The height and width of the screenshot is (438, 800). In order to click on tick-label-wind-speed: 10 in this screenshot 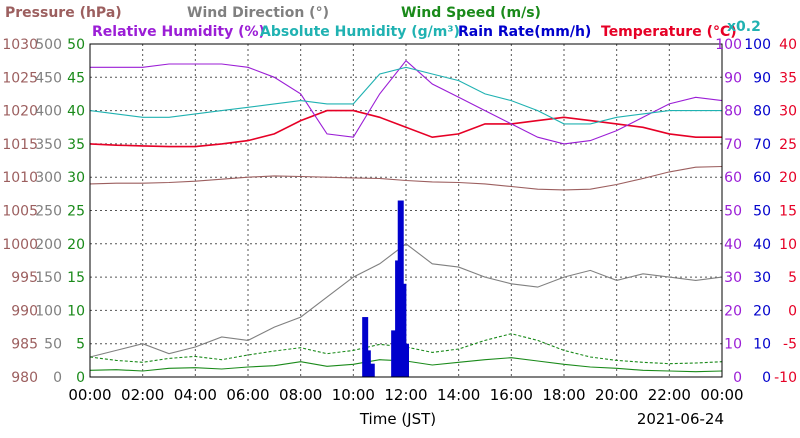, I will do `click(76, 311)`.